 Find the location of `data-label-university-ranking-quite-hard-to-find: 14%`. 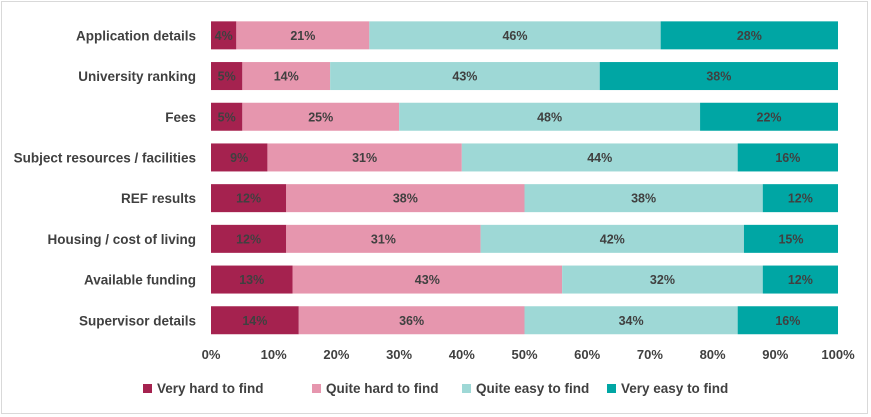

data-label-university-ranking-quite-hard-to-find: 14% is located at coordinates (286, 77).